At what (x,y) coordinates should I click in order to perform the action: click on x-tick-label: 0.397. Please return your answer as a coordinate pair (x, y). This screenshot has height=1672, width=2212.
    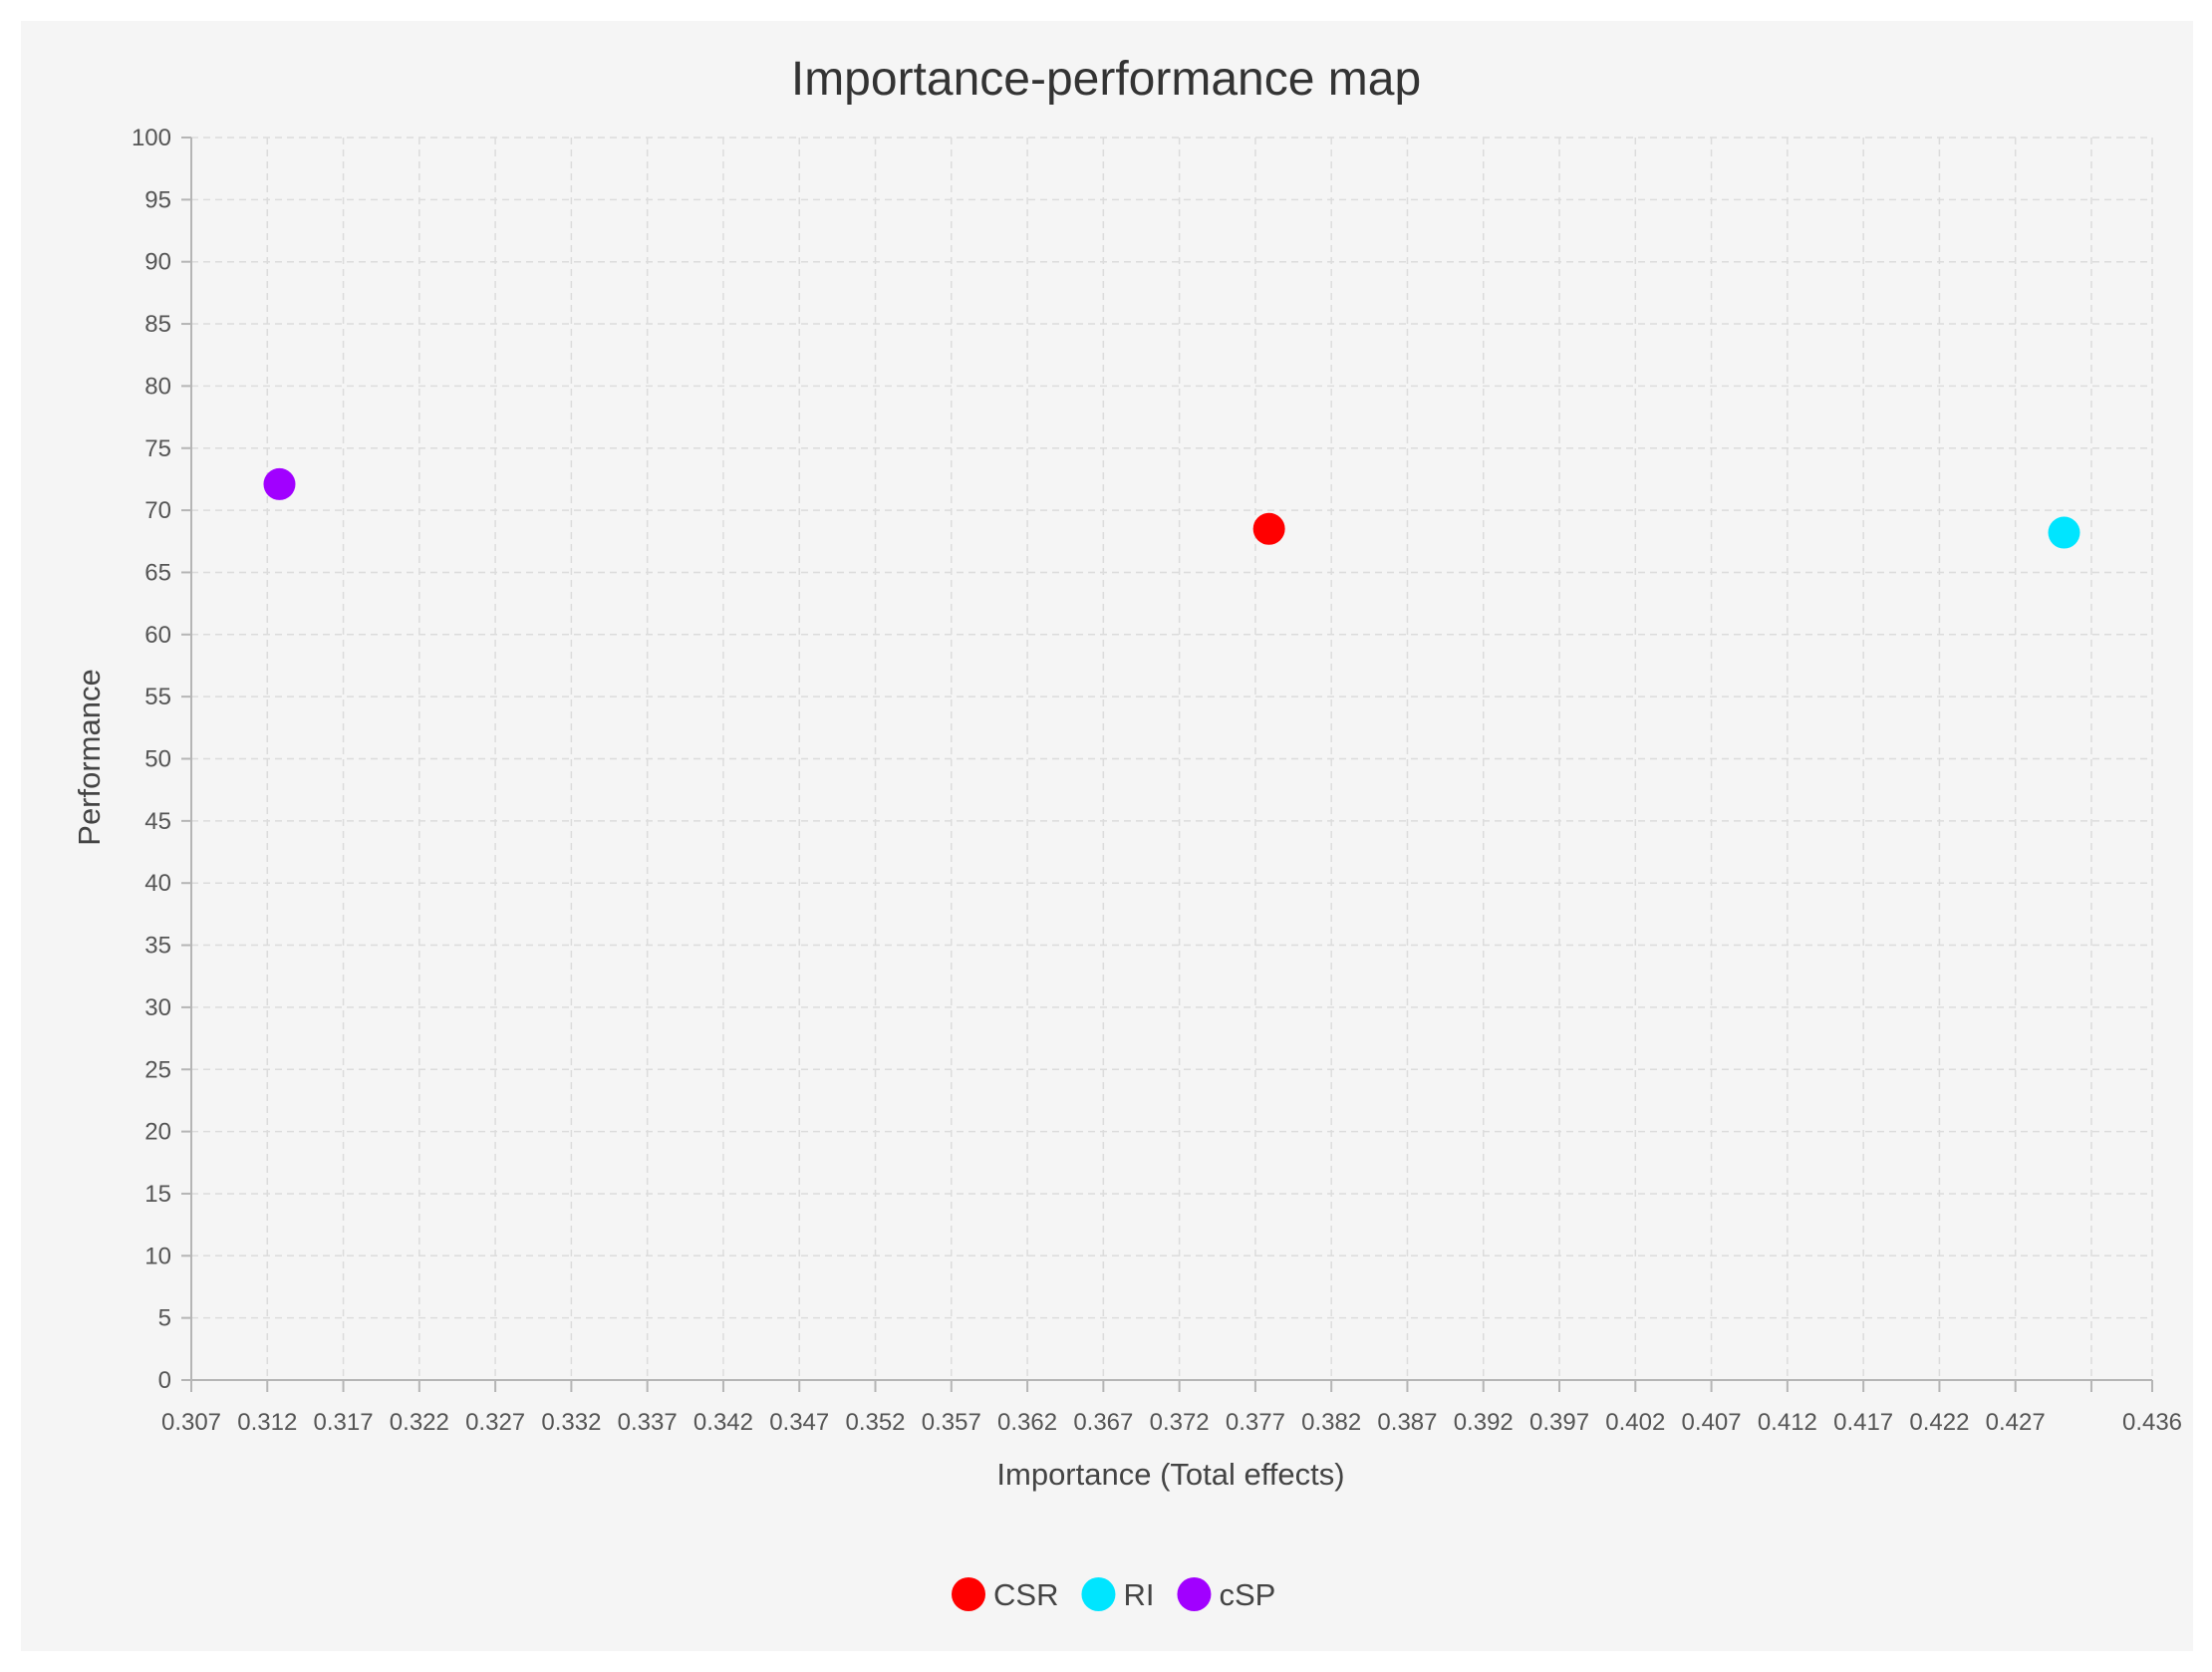
    Looking at the image, I should click on (1559, 1423).